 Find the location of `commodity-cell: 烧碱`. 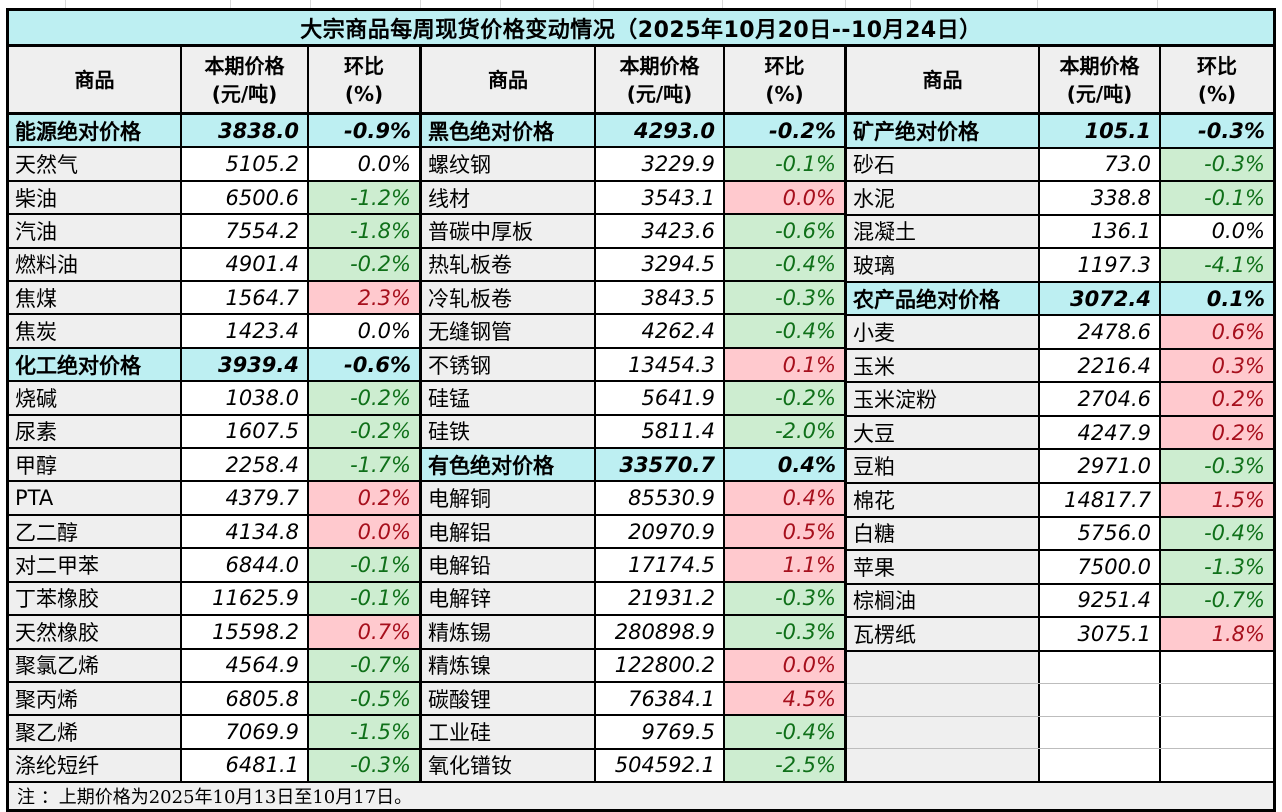

commodity-cell: 烧碱 is located at coordinates (94, 398).